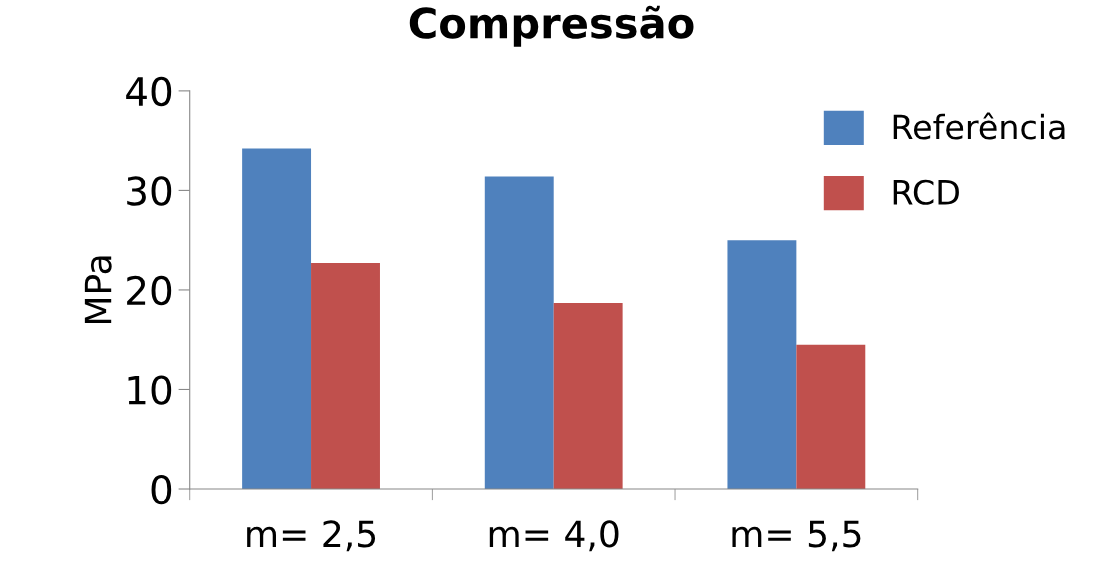 The width and height of the screenshot is (1103, 577). Describe the element at coordinates (926, 192) in the screenshot. I see `legend-label: RCD` at that location.